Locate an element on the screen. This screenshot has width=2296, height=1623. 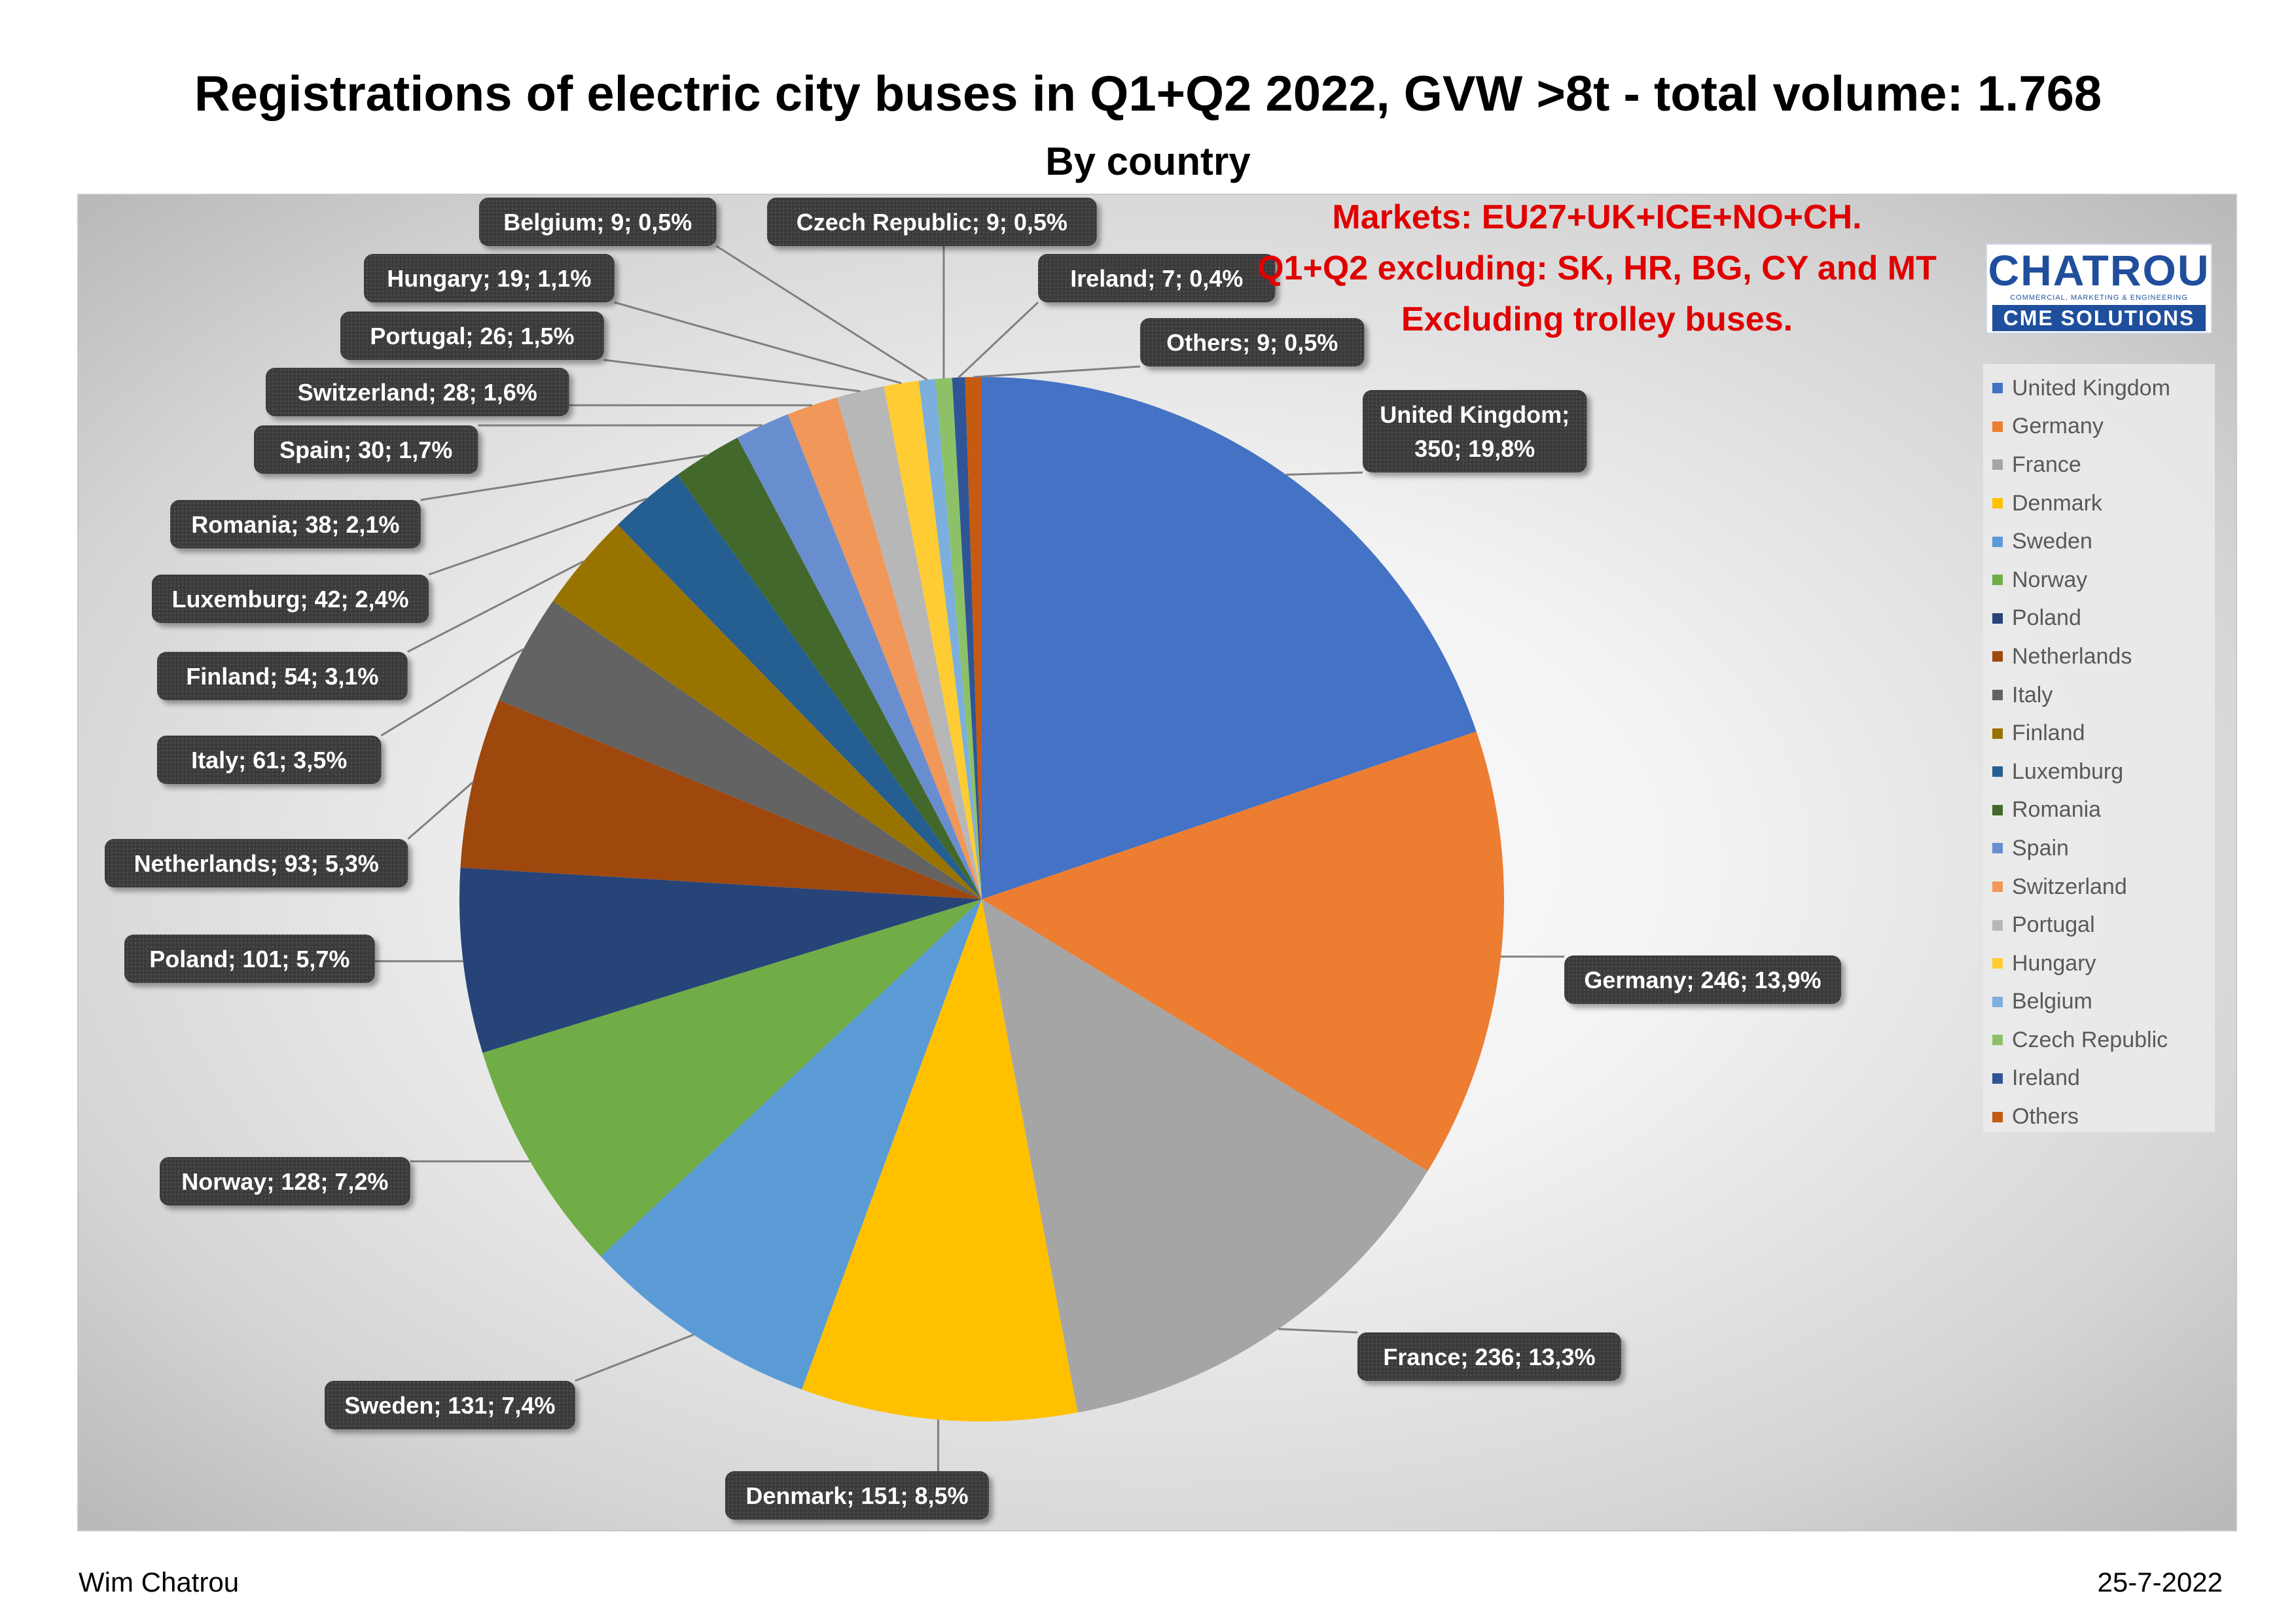
data-label-italy: Italy; 61; 3,5% is located at coordinates (269, 760).